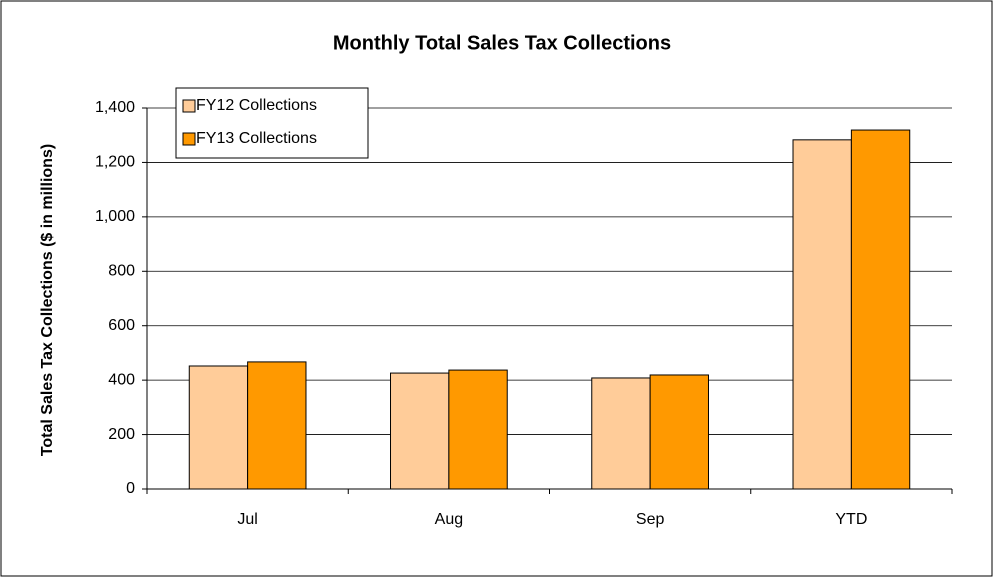 The width and height of the screenshot is (994, 578). I want to click on y-tick-label: 400, so click(121, 379).